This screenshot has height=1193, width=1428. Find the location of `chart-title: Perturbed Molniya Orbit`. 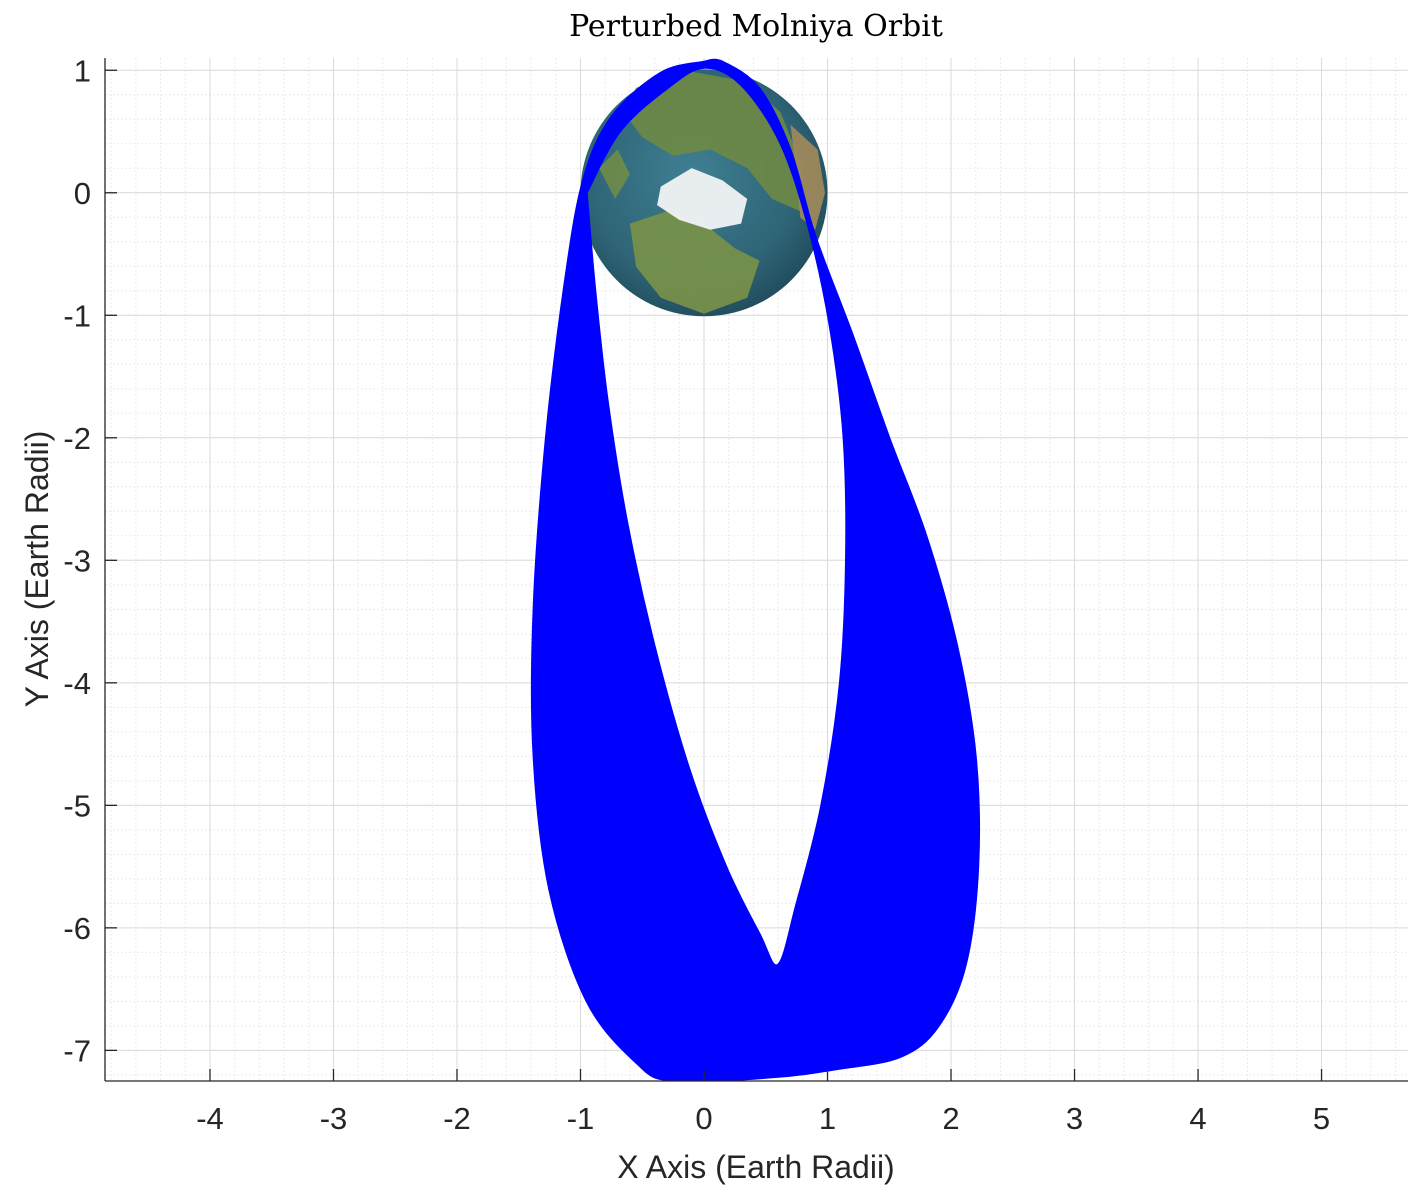

chart-title: Perturbed Molniya Orbit is located at coordinates (756, 26).